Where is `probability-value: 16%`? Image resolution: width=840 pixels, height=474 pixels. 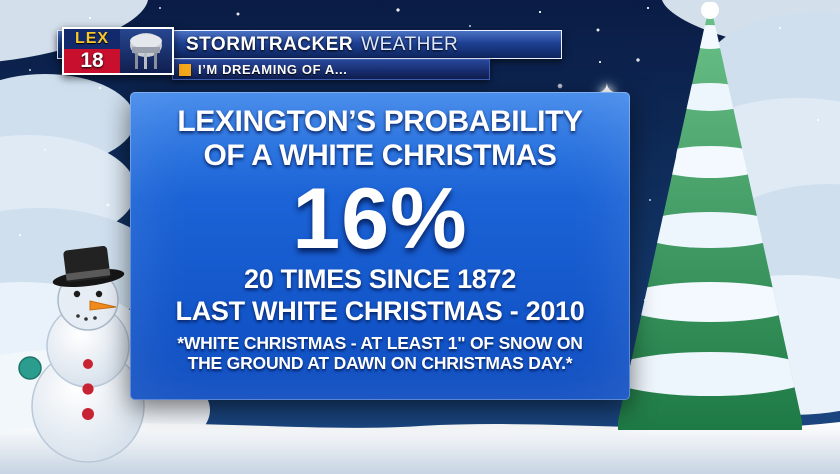
probability-value: 16% is located at coordinates (380, 219).